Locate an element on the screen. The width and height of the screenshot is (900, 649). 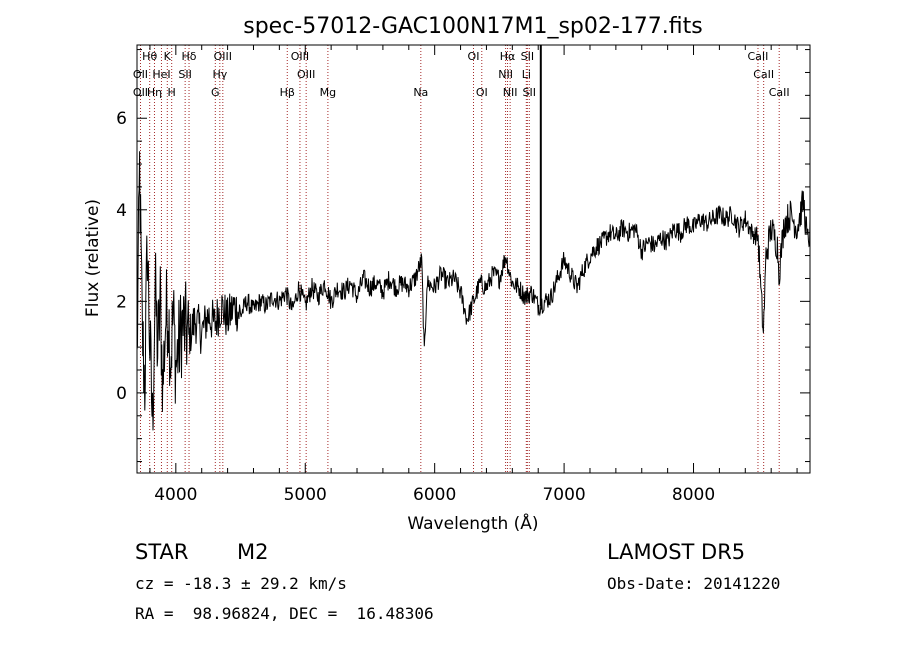
object-class: STAR is located at coordinates (162, 552).